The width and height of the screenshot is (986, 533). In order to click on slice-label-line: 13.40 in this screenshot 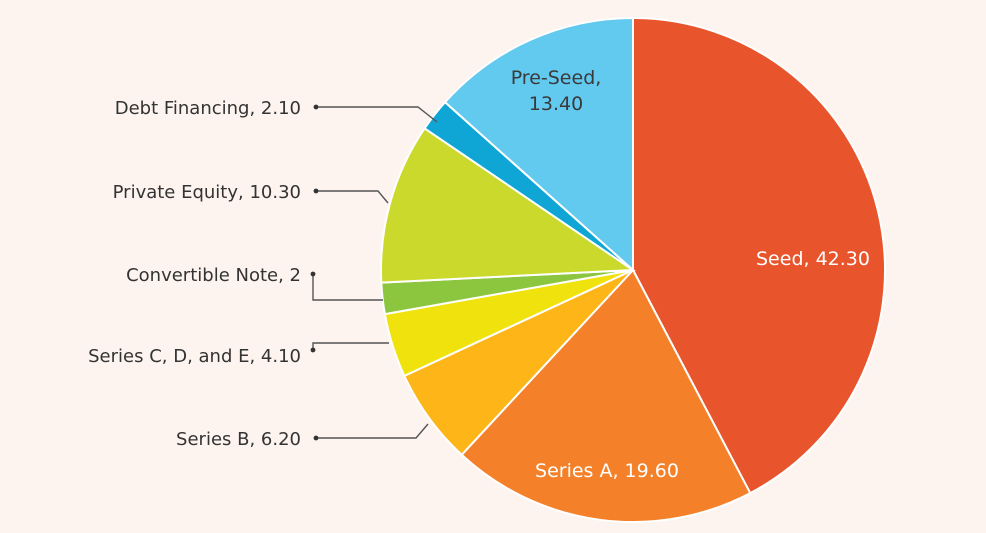, I will do `click(556, 104)`.